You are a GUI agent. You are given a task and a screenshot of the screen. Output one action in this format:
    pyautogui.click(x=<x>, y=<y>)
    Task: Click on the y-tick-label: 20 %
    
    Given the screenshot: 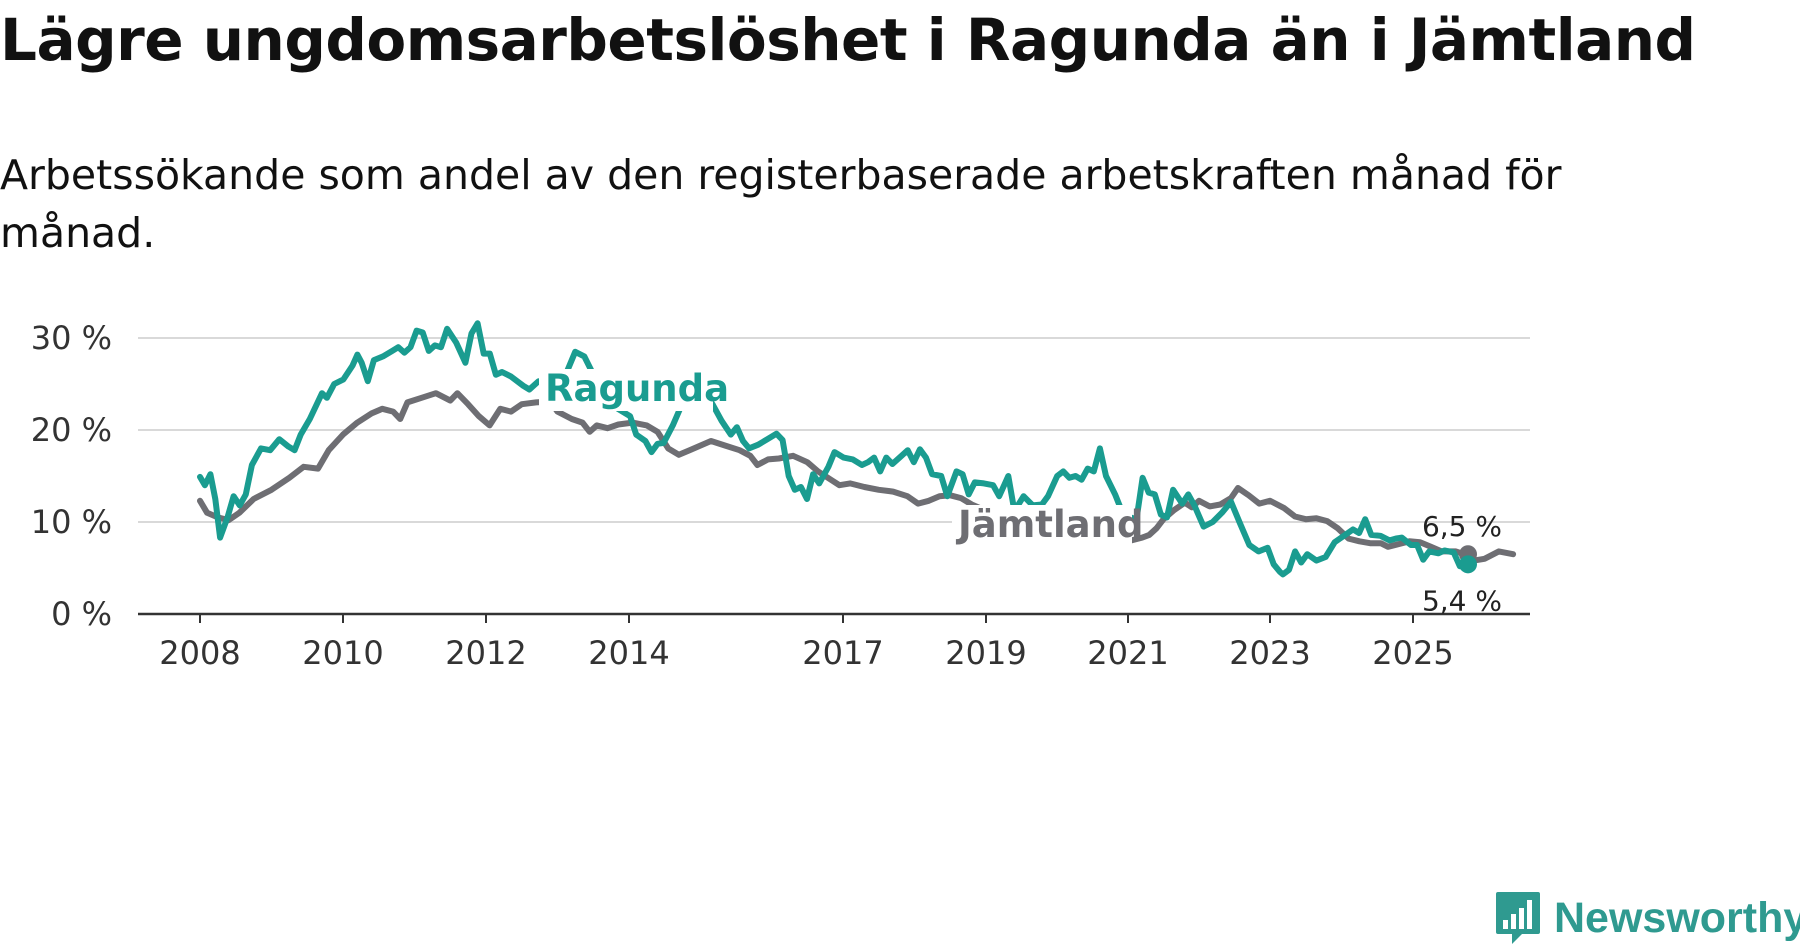 What is the action you would take?
    pyautogui.click(x=71, y=430)
    